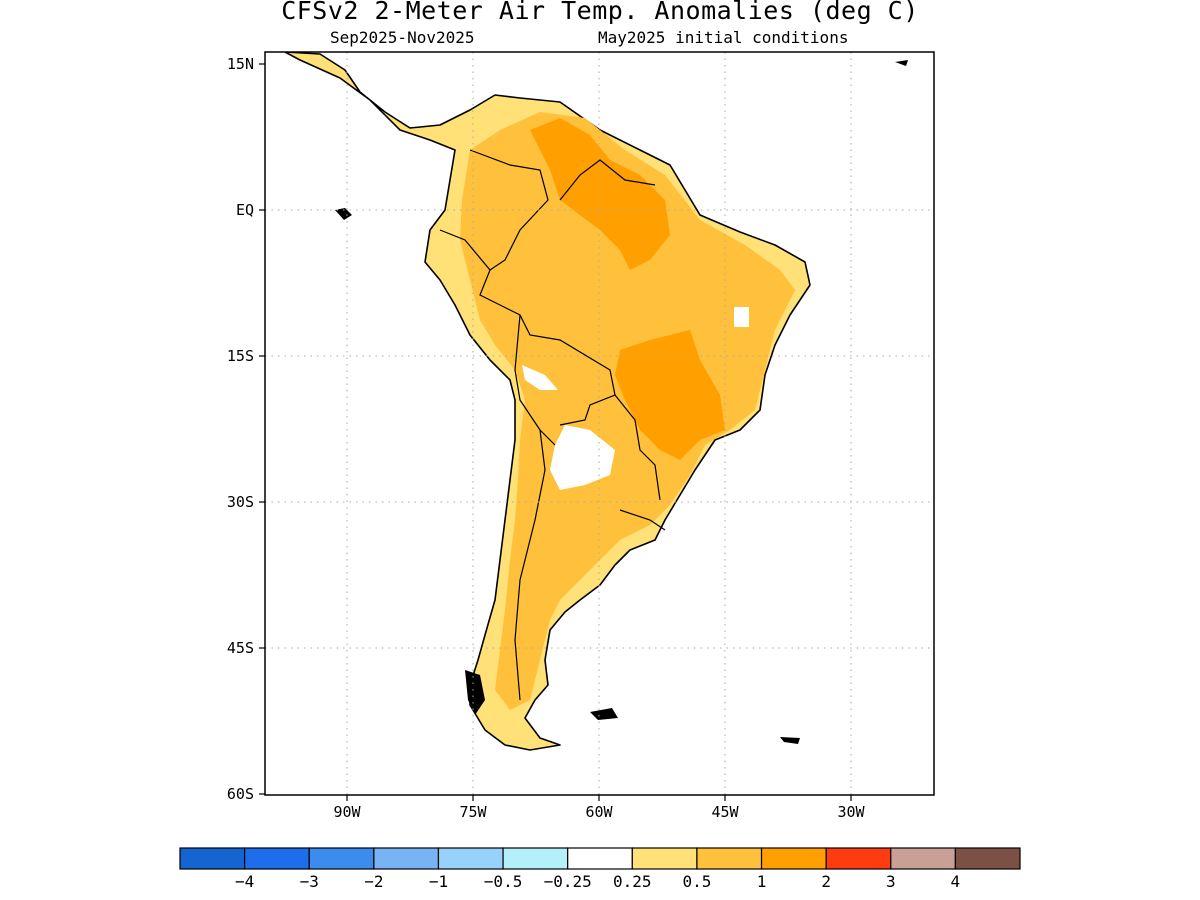 The height and width of the screenshot is (900, 1200). I want to click on anomaly-neutral-brazil, so click(741, 317).